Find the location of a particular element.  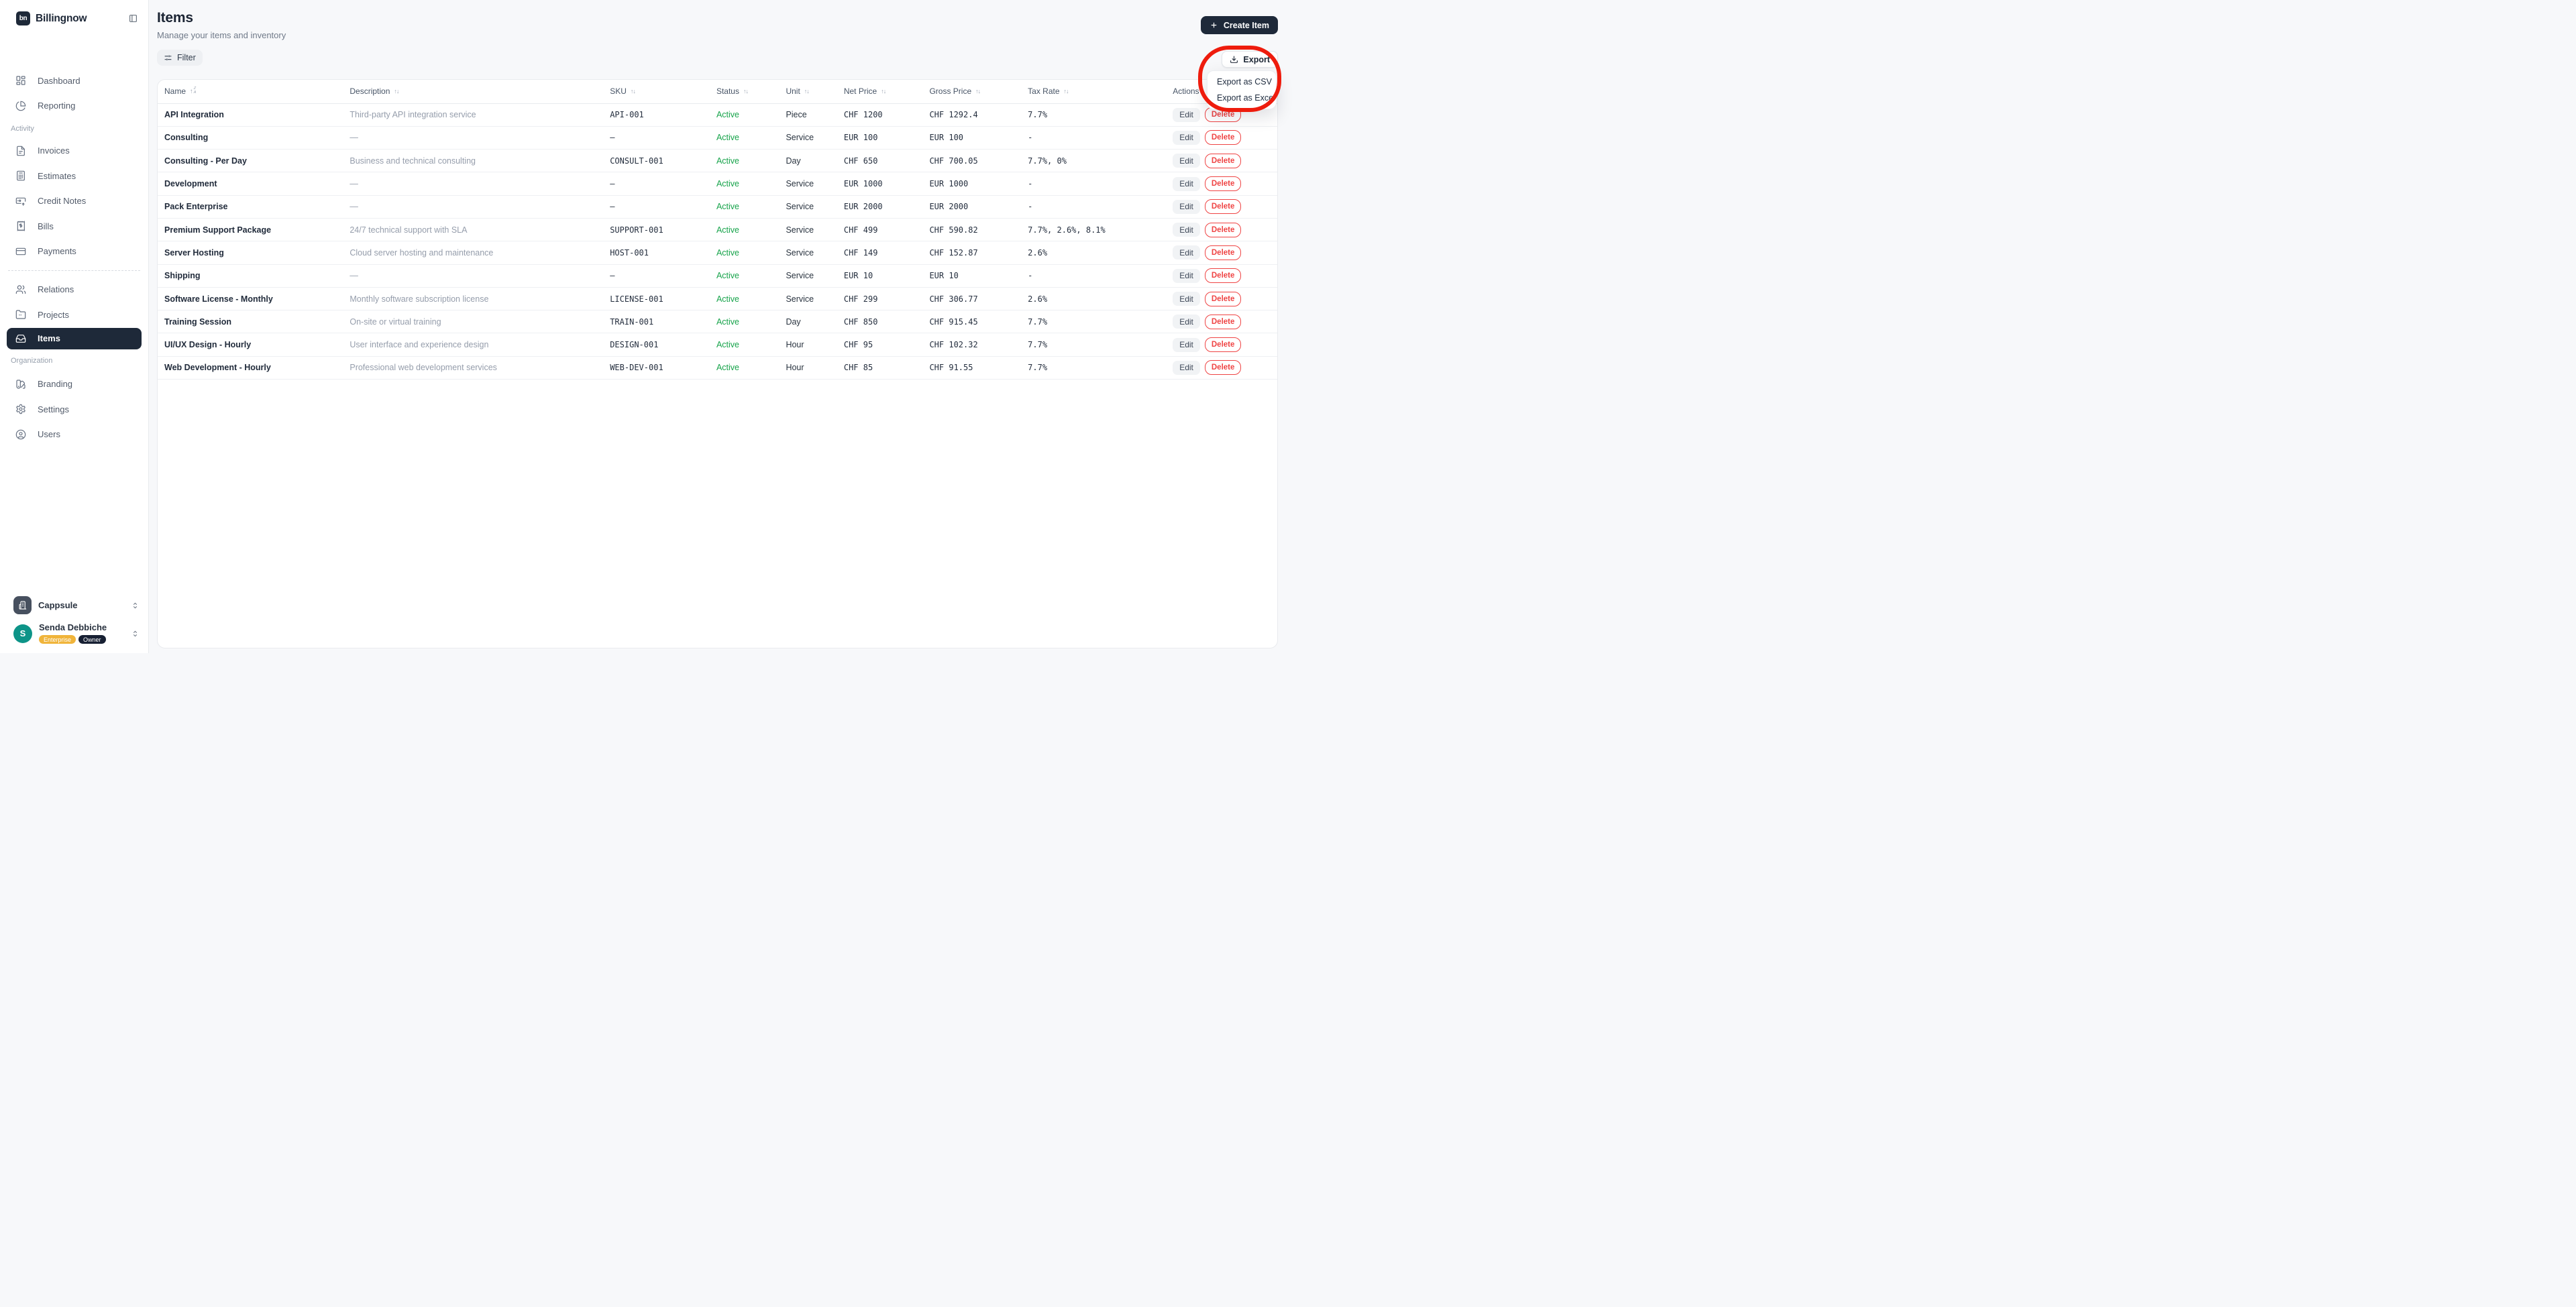

plan-badge: Enterprise is located at coordinates (57, 639).